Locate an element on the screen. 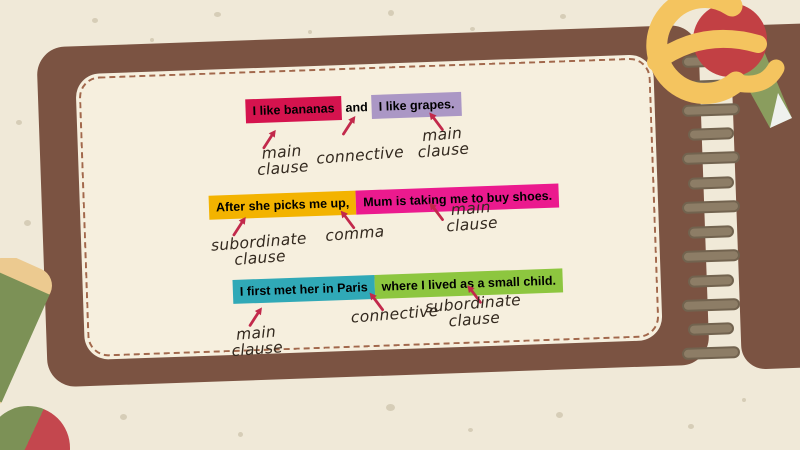 The image size is (800, 450). scissors-icon is located at coordinates (719, 64).